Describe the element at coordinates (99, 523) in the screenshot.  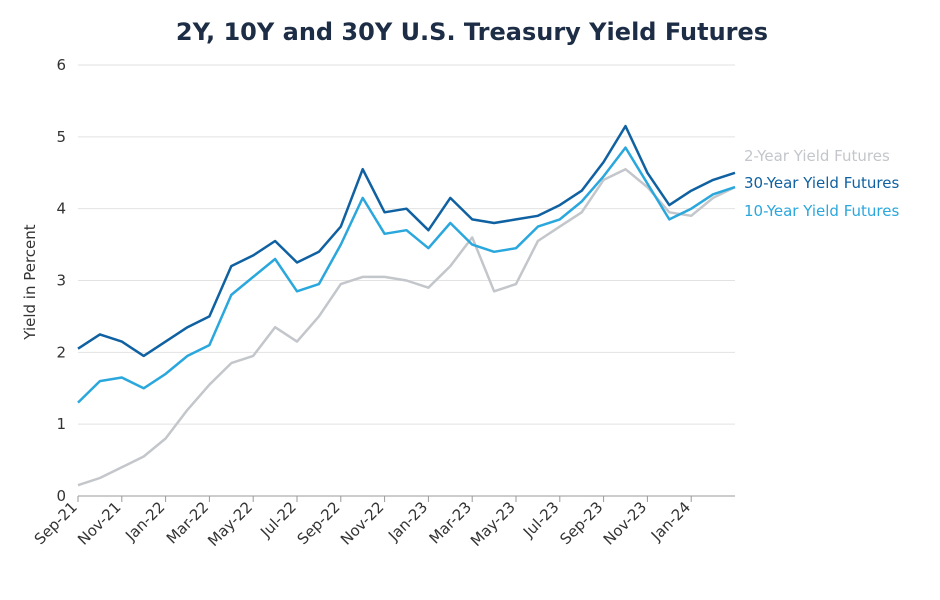
I see `x-tick-label: Nov-21` at that location.